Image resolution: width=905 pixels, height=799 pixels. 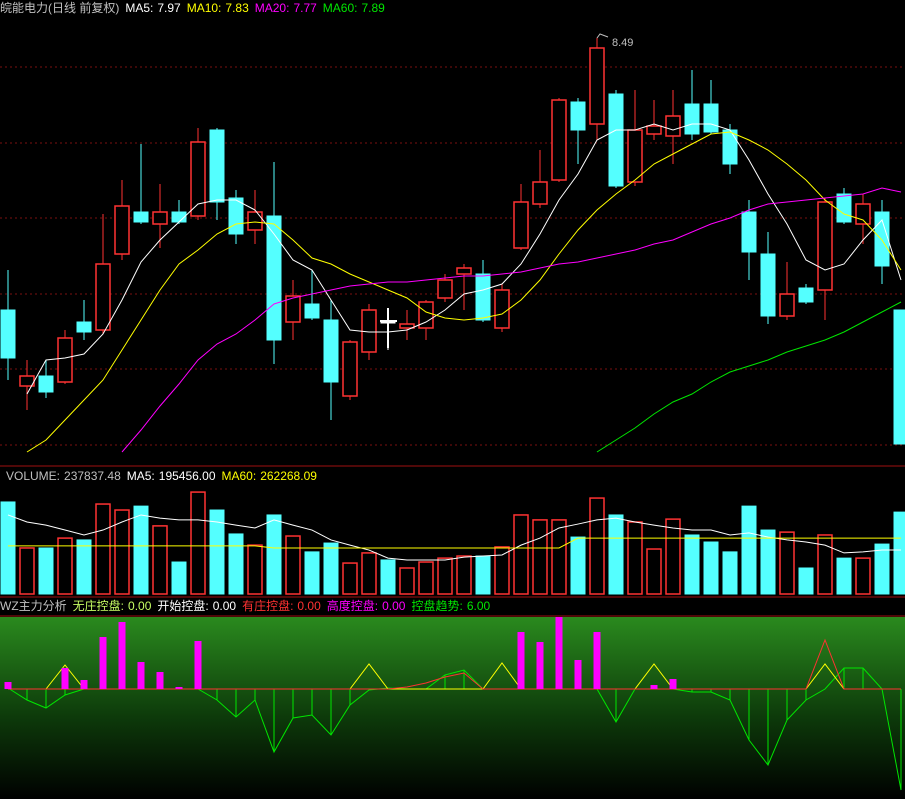 What do you see at coordinates (33, 476) in the screenshot?
I see `legend-name: VOLUME:` at bounding box center [33, 476].